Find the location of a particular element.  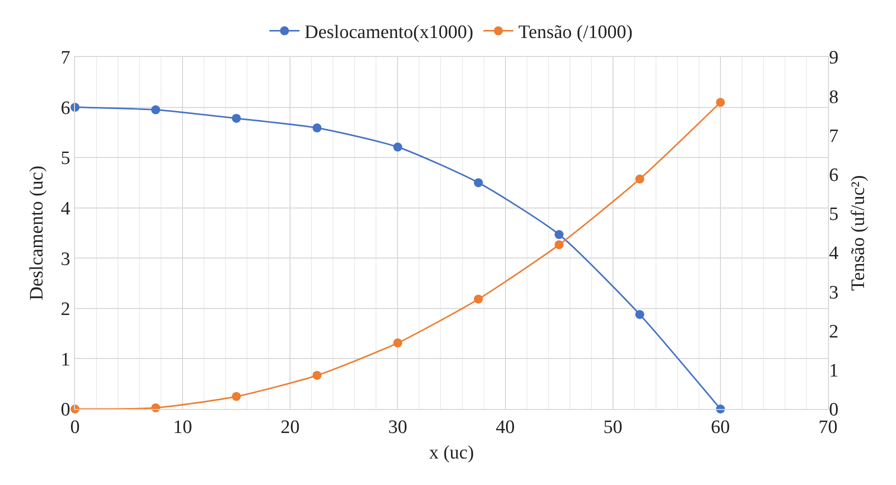

x-axis-title: x (uc) is located at coordinates (451, 453).